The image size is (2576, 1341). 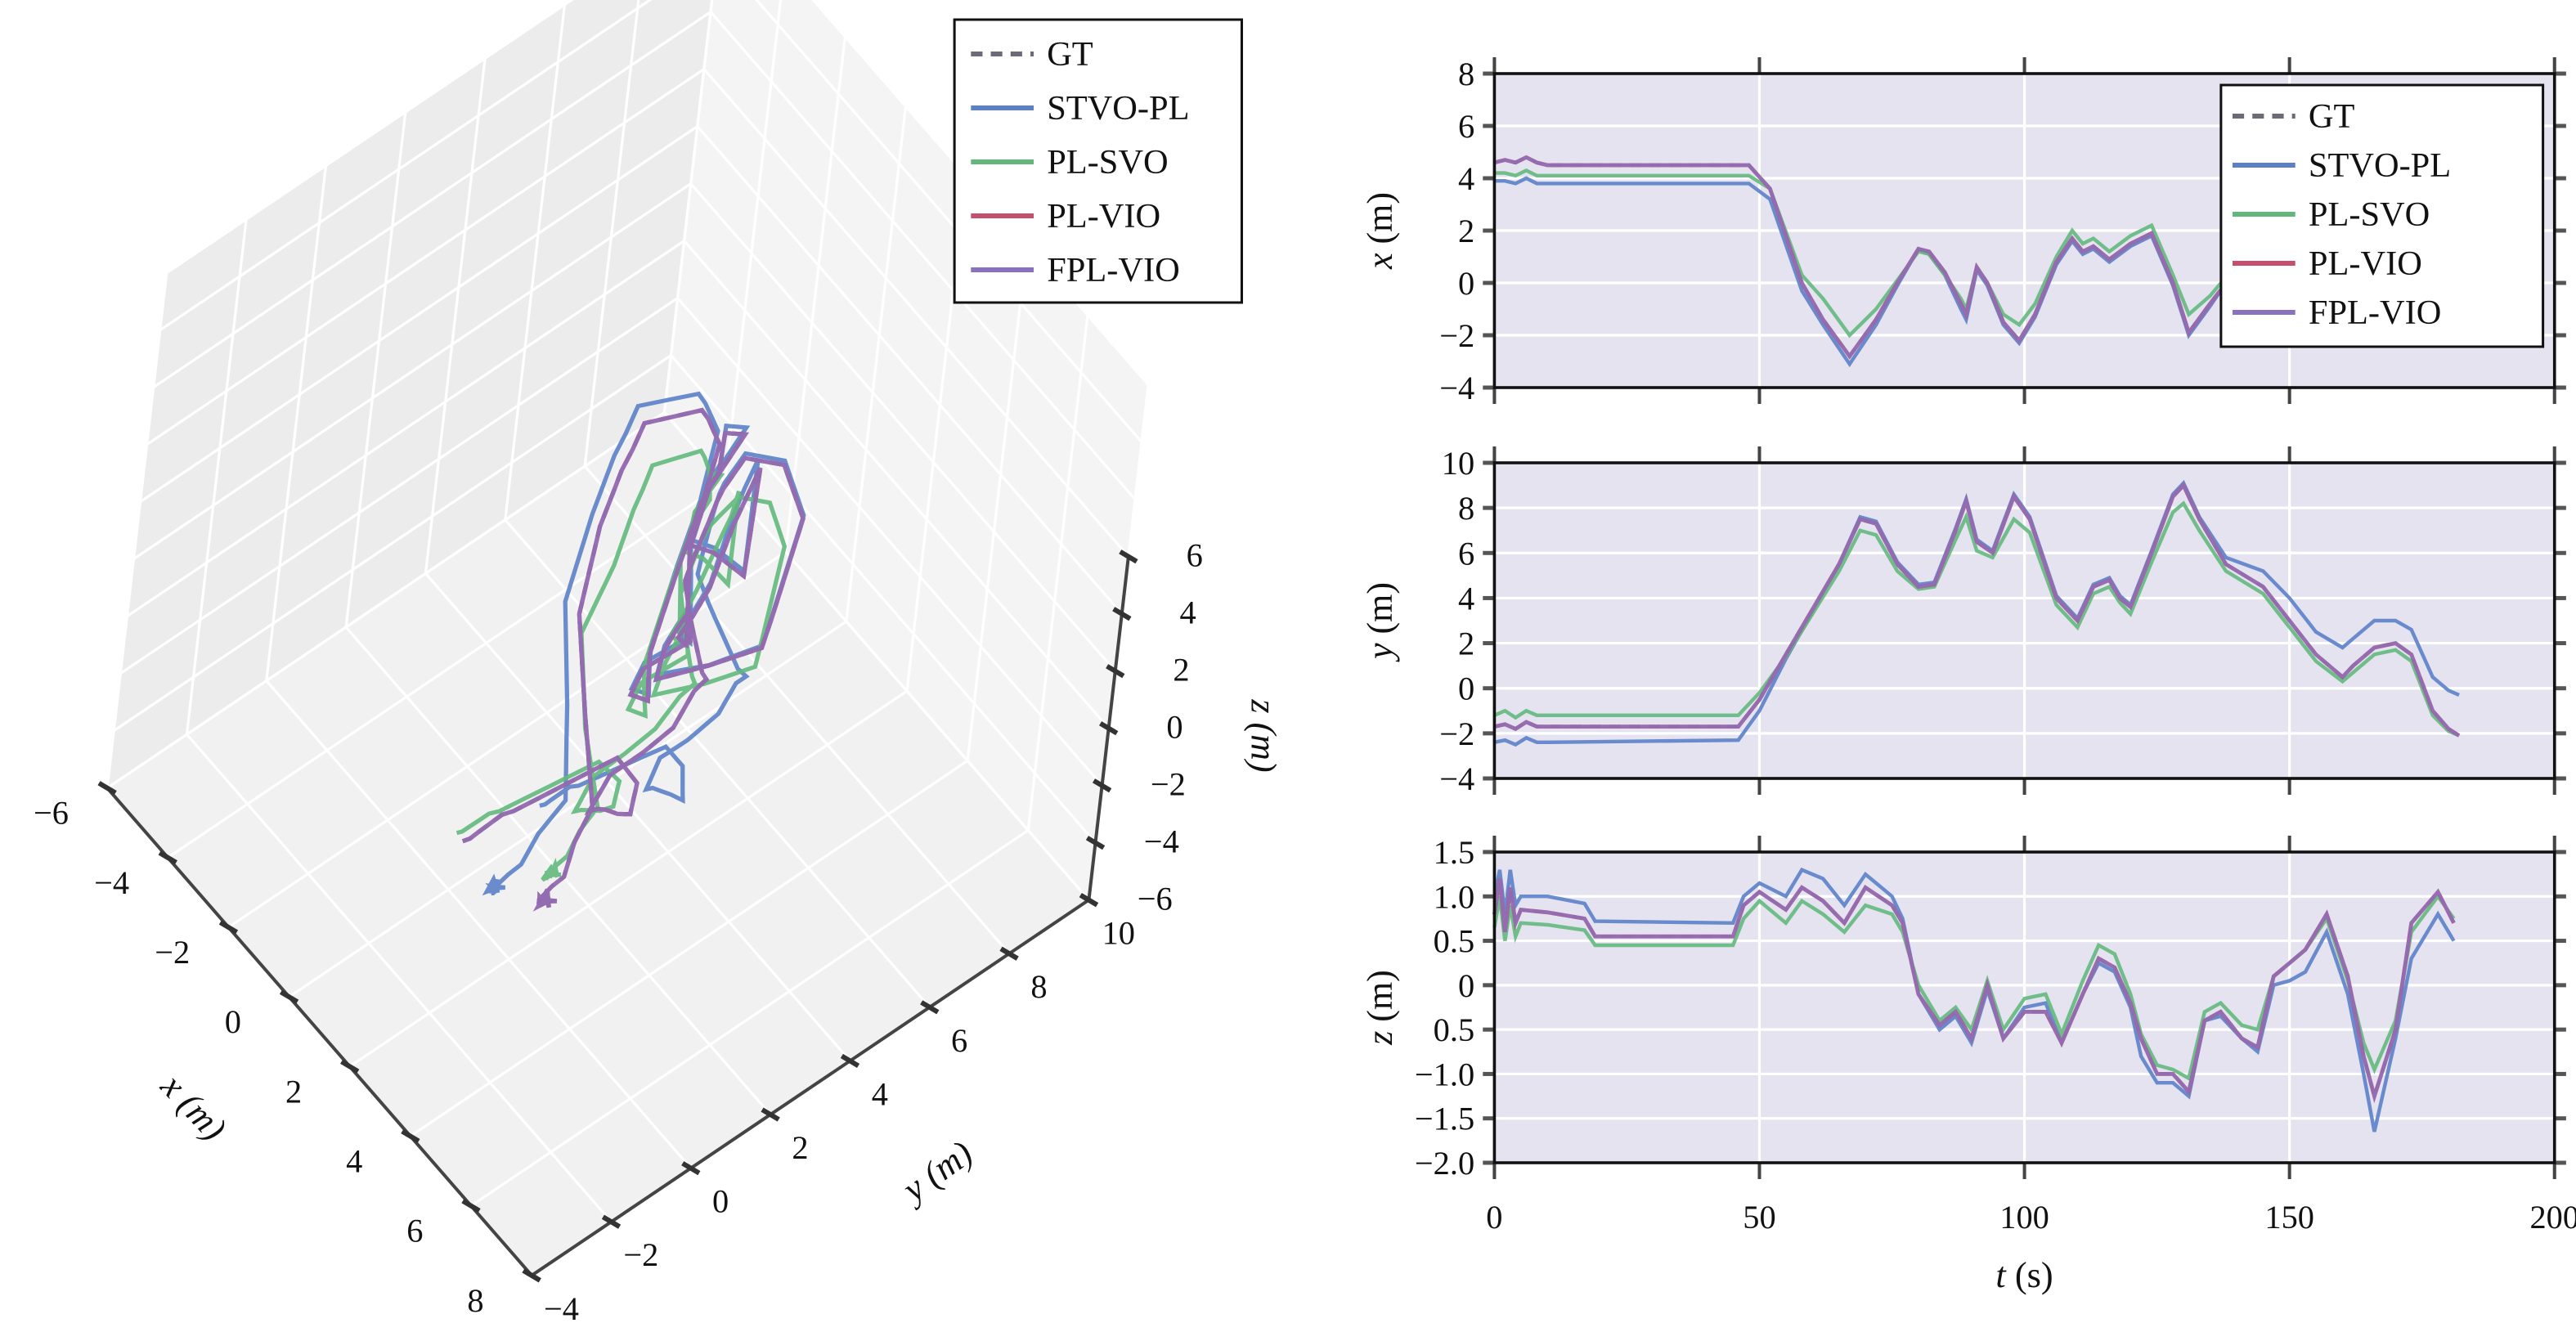 I want to click on x-tick-label: 100, so click(x=2024, y=1217).